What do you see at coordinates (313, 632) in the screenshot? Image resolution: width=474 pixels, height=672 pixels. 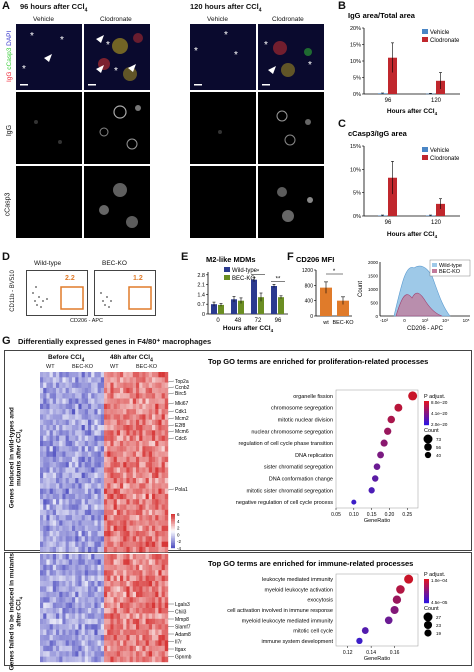 I see `go-term: mitotic cell cycle` at bounding box center [313, 632].